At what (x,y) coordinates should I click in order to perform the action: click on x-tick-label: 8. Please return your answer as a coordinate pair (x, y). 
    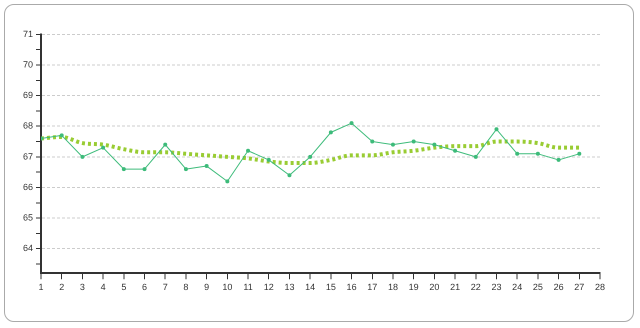
    Looking at the image, I should click on (185, 287).